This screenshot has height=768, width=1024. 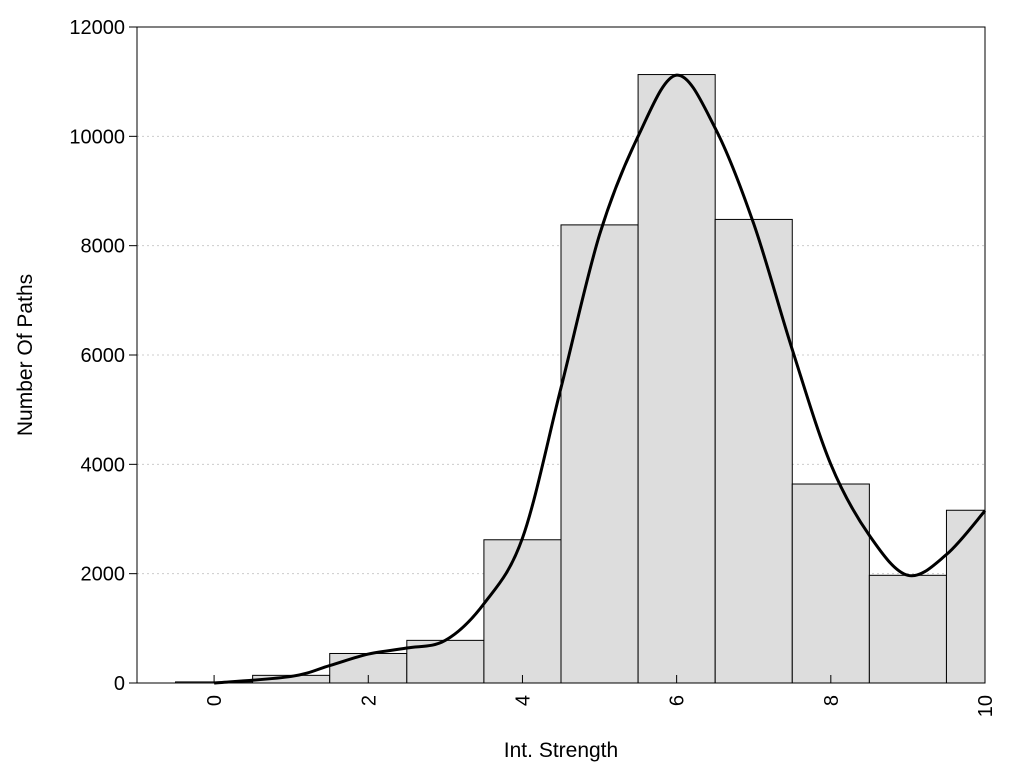 What do you see at coordinates (25, 355) in the screenshot?
I see `y-axis-title: Number Of Paths` at bounding box center [25, 355].